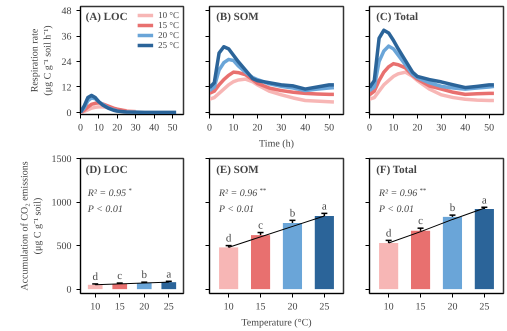 The image size is (507, 331). I want to click on line-series, so click(129, 104).